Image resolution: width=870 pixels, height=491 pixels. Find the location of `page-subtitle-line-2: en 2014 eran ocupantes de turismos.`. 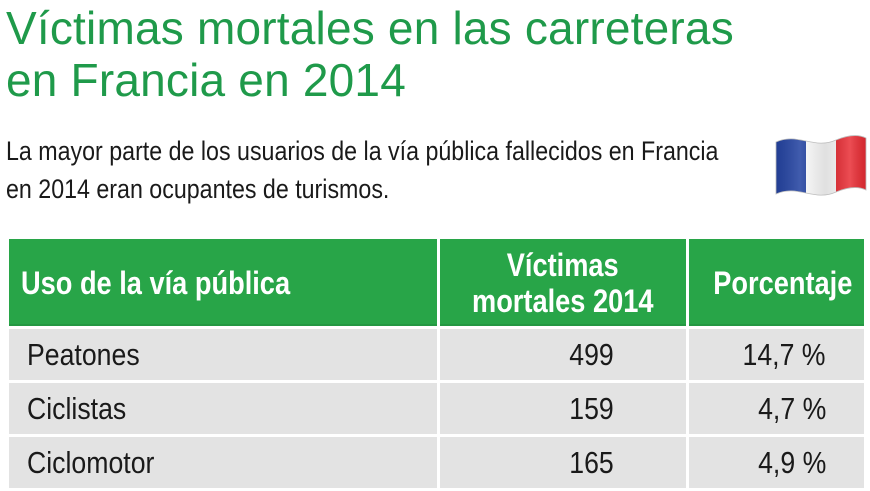

page-subtitle-line-2: en 2014 eran ocupantes de turismos. is located at coordinates (198, 189).